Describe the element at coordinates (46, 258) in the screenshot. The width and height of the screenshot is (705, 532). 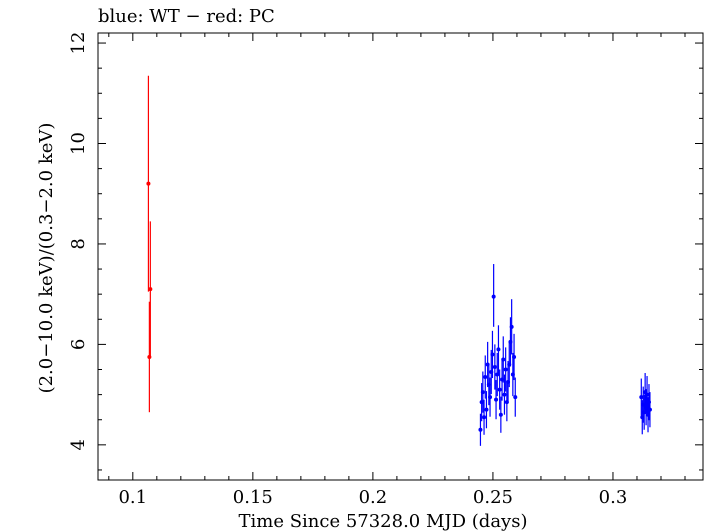
I see `y-axis-label: (2.0−10.0 keV)/(0.3−2.0 keV)` at that location.